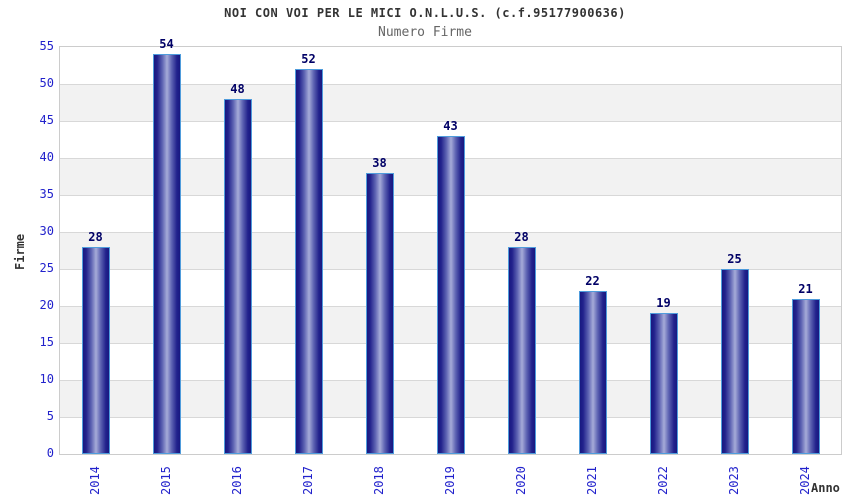 The height and width of the screenshot is (500, 850). What do you see at coordinates (591, 480) in the screenshot?
I see `x-tick-label: 2021` at bounding box center [591, 480].